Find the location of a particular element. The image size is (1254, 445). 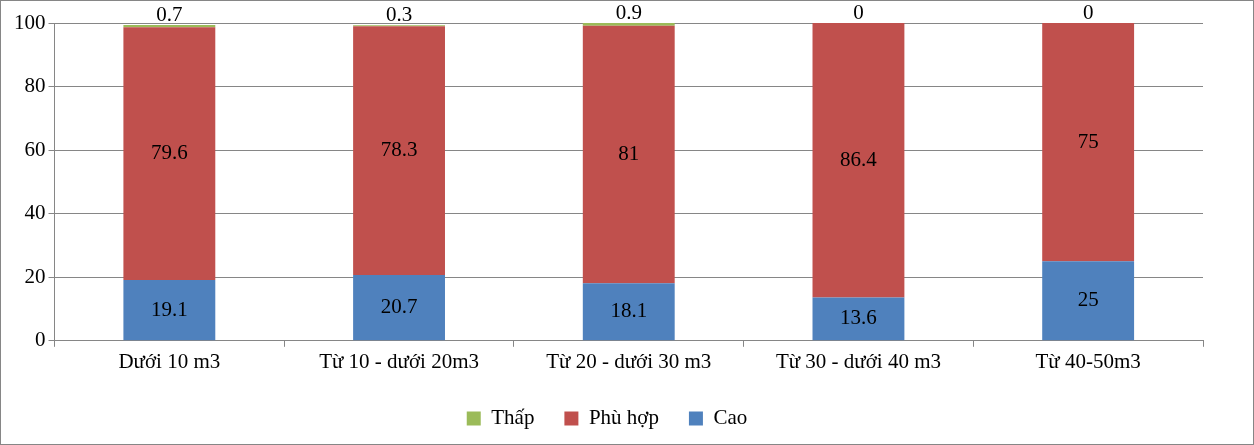

data-label: 81 is located at coordinates (629, 153).